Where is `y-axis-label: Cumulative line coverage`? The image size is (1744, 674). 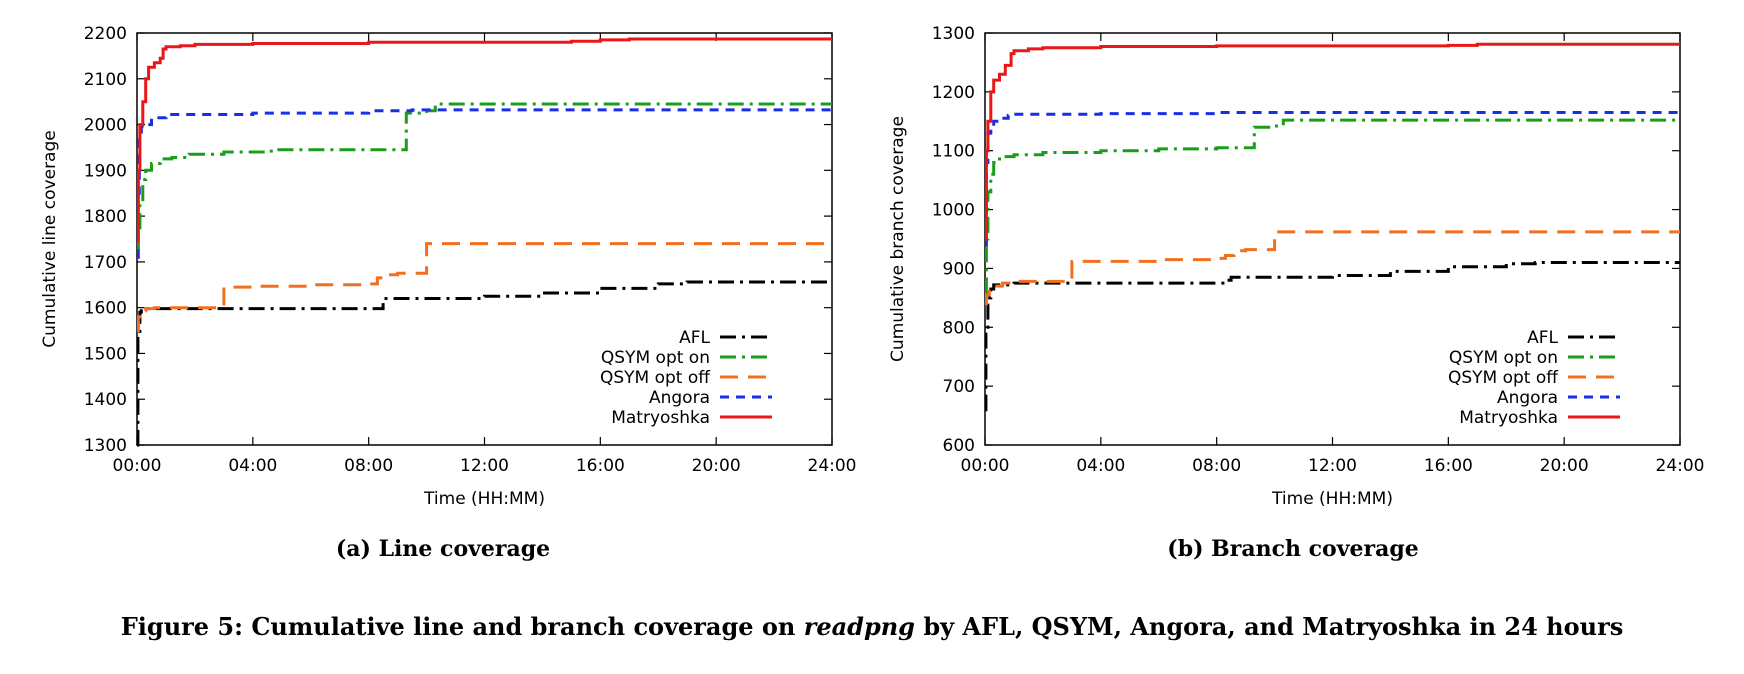
y-axis-label: Cumulative line coverage is located at coordinates (50, 238).